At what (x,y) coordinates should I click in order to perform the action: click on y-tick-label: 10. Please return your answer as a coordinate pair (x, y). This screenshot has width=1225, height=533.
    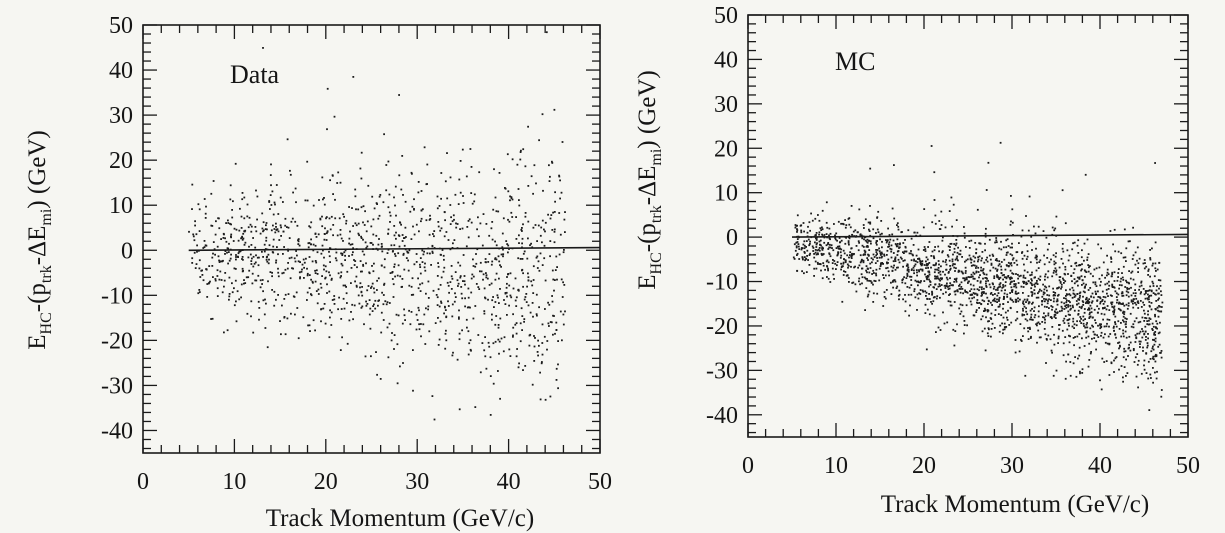
    Looking at the image, I should click on (726, 194).